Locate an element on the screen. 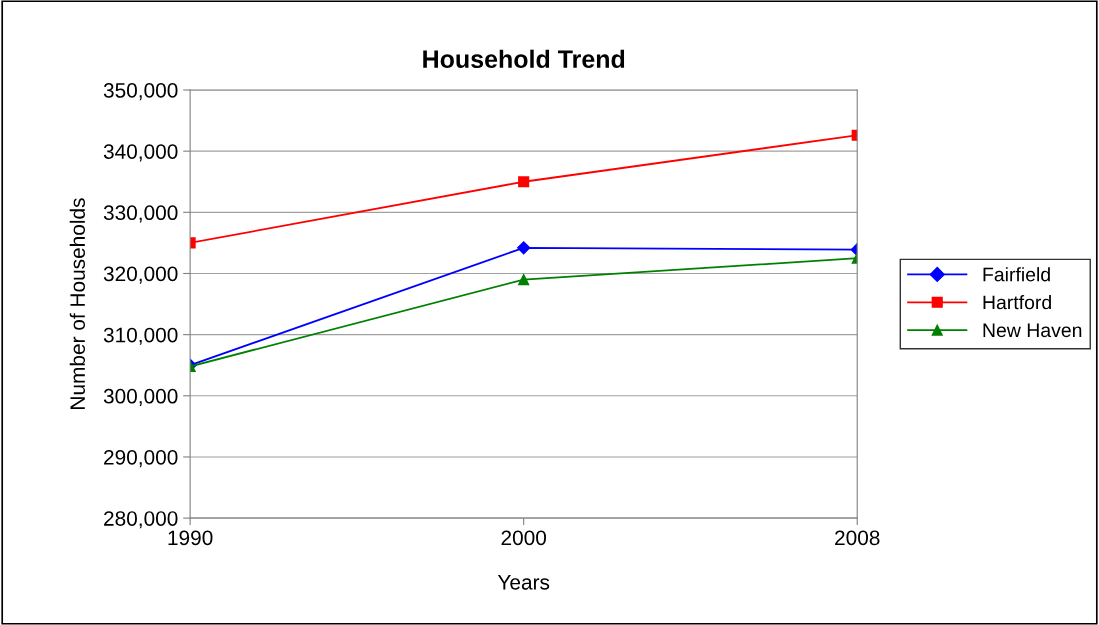 Image resolution: width=1099 pixels, height=625 pixels. x-tick-label: 2008 is located at coordinates (857, 538).